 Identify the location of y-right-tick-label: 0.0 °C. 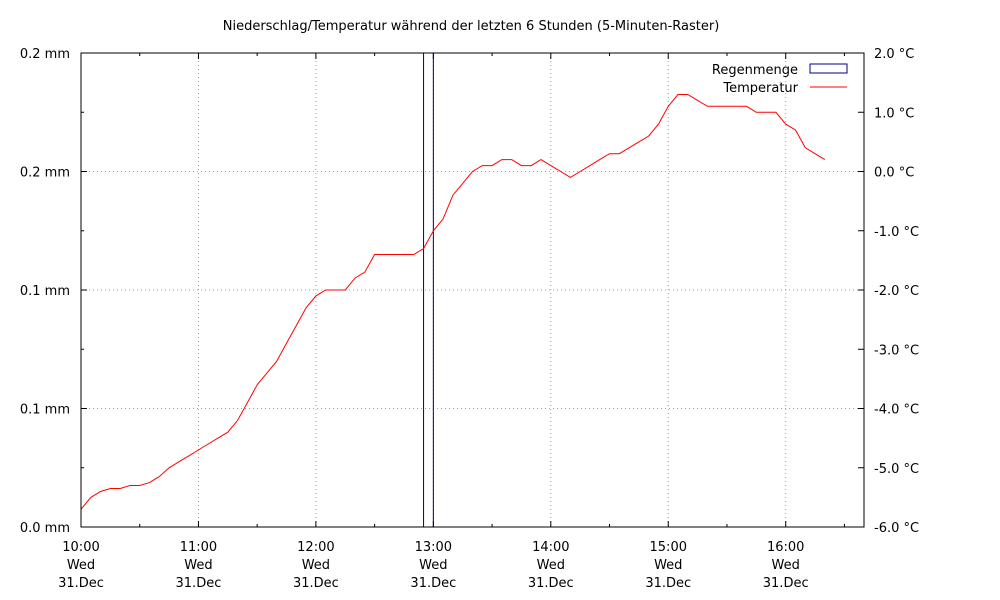
(894, 173).